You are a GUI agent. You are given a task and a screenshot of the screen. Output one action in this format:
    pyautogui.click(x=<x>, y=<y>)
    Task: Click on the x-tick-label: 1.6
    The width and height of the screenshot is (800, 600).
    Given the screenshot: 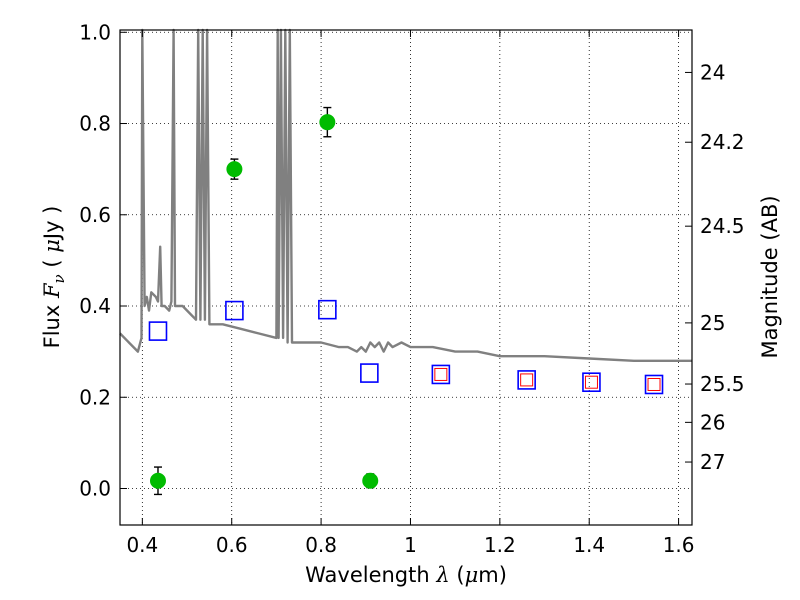 What is the action you would take?
    pyautogui.click(x=679, y=545)
    